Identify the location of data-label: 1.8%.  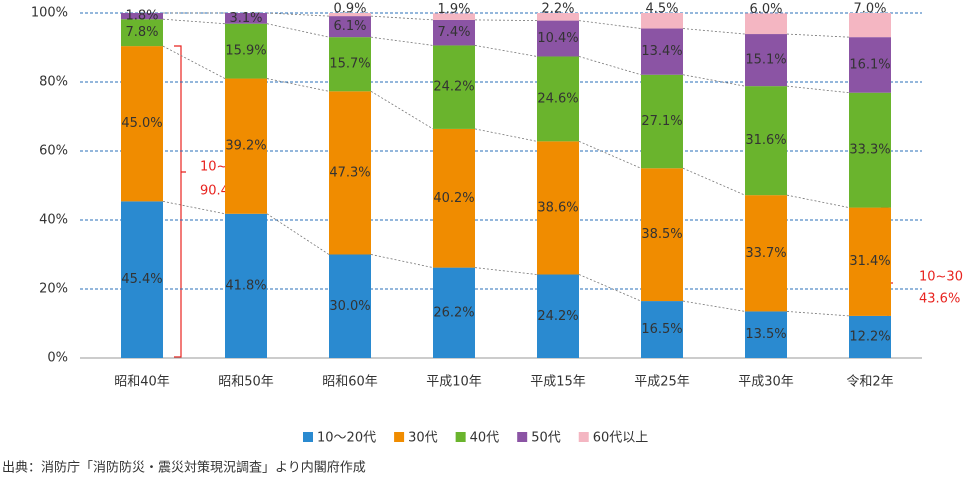
(141, 16).